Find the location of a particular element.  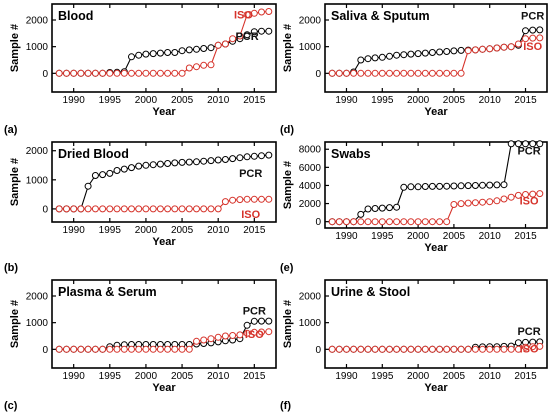

y-axis-label: Sample # is located at coordinates (15, 324).